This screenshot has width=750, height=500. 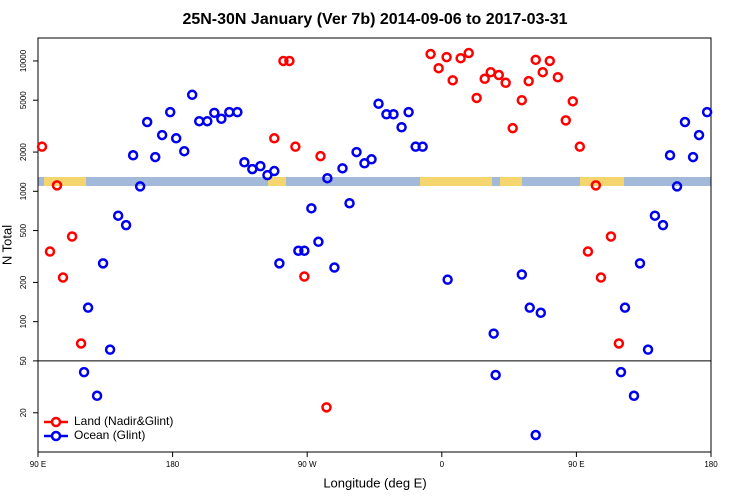 What do you see at coordinates (23, 191) in the screenshot?
I see `y-tick-label: 1000` at bounding box center [23, 191].